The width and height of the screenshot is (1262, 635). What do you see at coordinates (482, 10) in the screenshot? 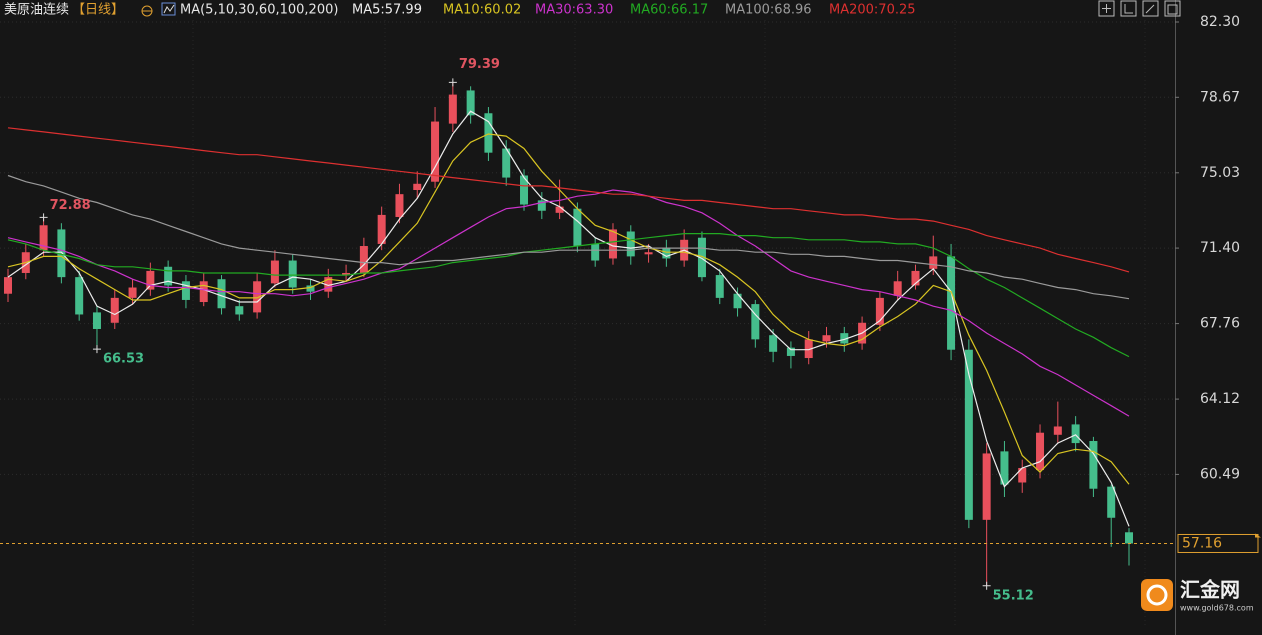
I see `legend-entry: MA10:60.02` at bounding box center [482, 10].